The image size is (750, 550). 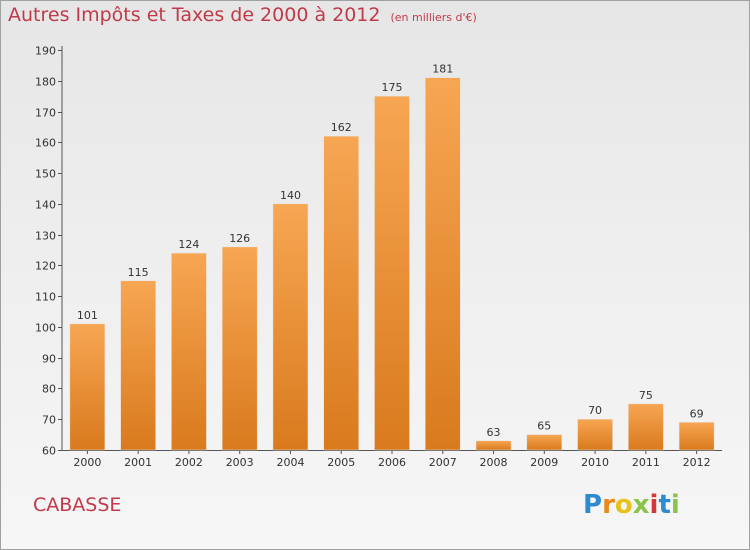 What do you see at coordinates (290, 195) in the screenshot?
I see `data-label: 140` at bounding box center [290, 195].